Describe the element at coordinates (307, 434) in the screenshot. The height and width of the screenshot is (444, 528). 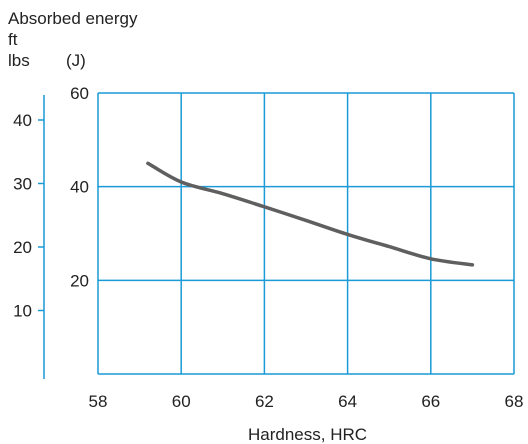
I see `x-axis-title: Hardness, HRC` at that location.